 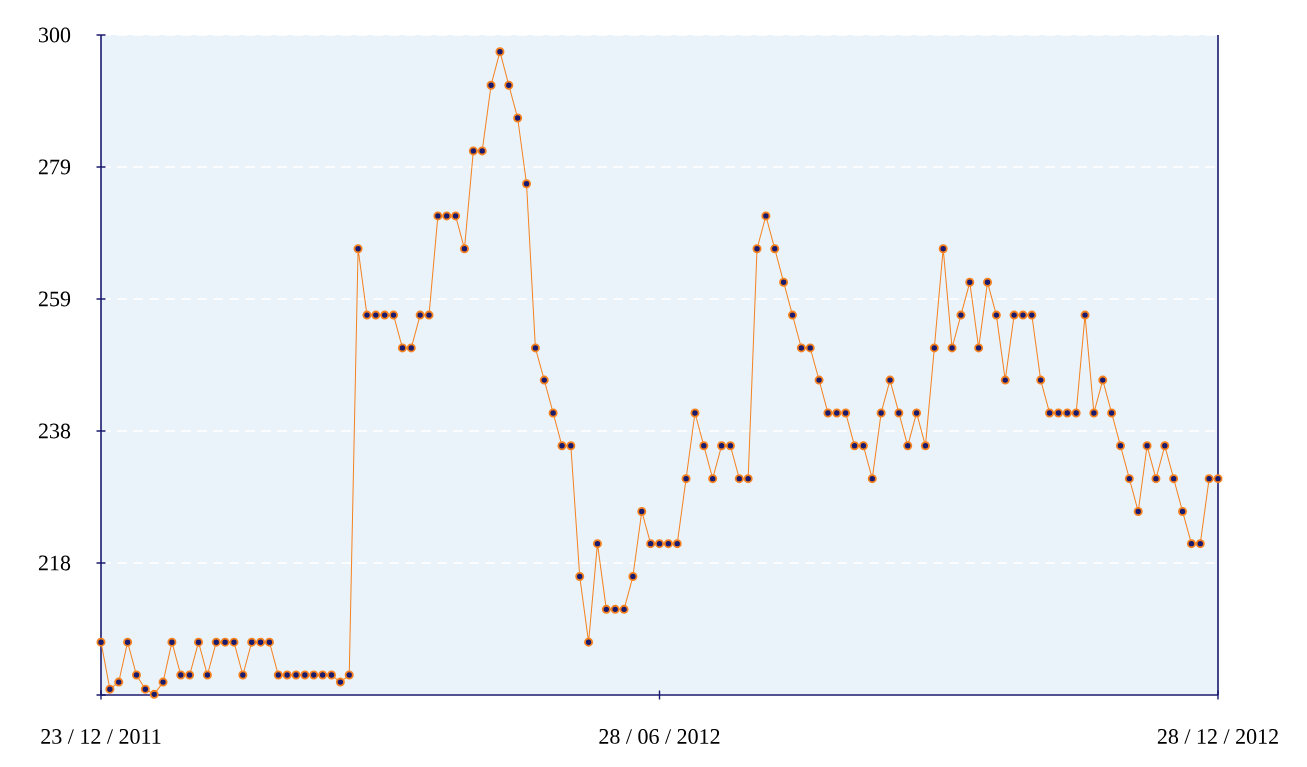 What do you see at coordinates (659, 736) in the screenshot?
I see `x-tick-label: 28 / 06 / 2012` at bounding box center [659, 736].